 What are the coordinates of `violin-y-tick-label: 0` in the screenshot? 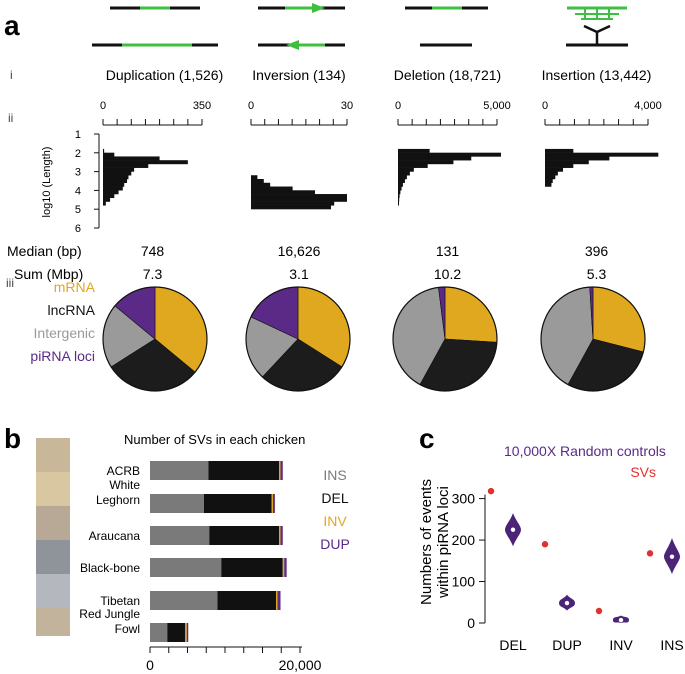 It's located at (471, 623).